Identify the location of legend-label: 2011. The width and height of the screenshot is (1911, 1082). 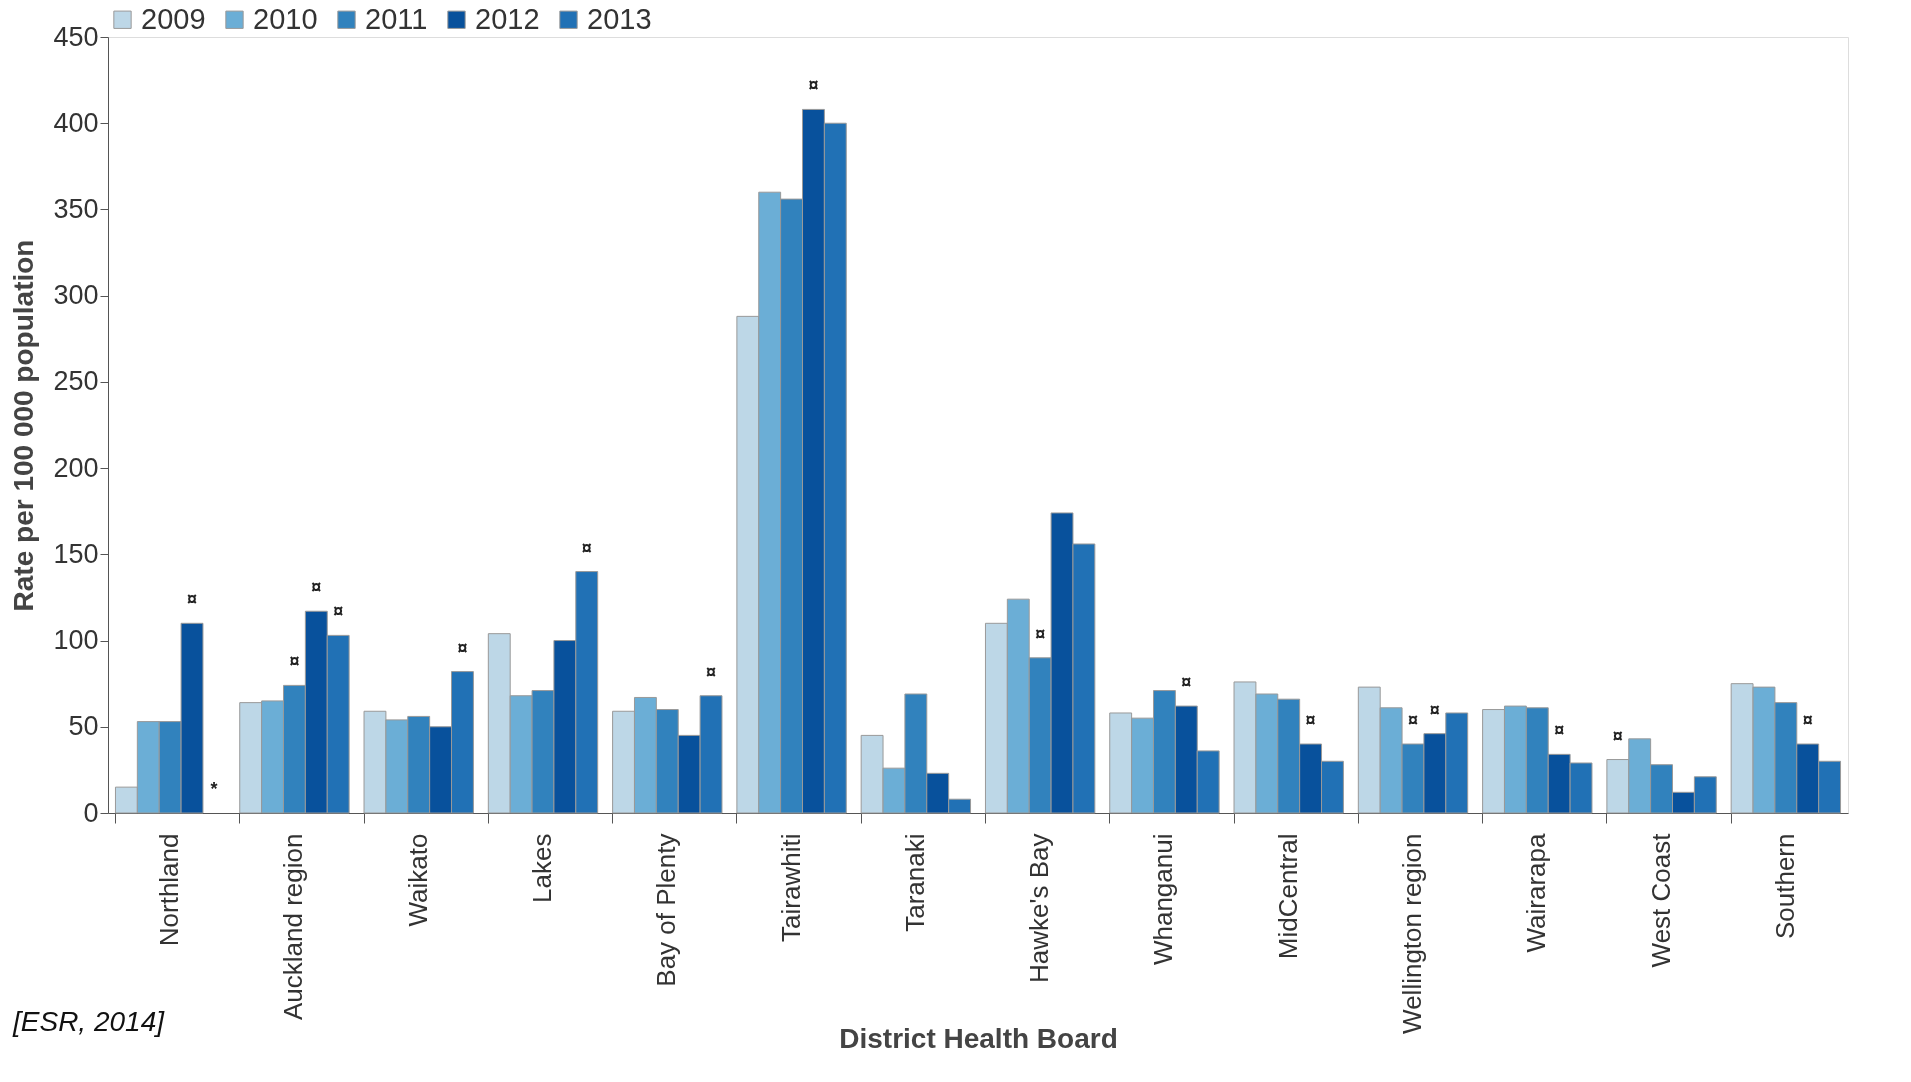
(396, 18).